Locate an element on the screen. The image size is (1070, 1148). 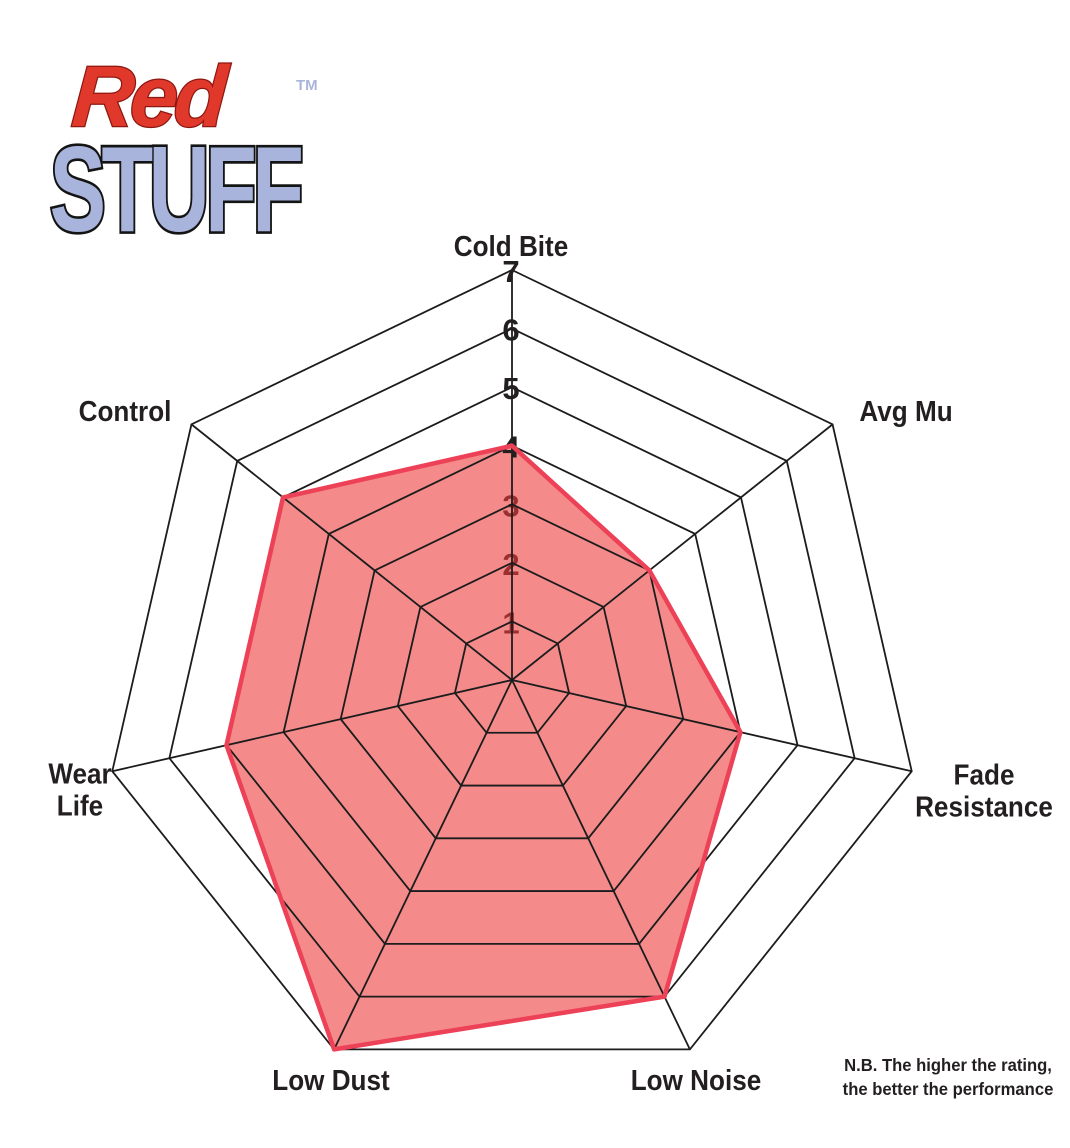
axis-label-wear-life: Wear Life is located at coordinates (80, 790).